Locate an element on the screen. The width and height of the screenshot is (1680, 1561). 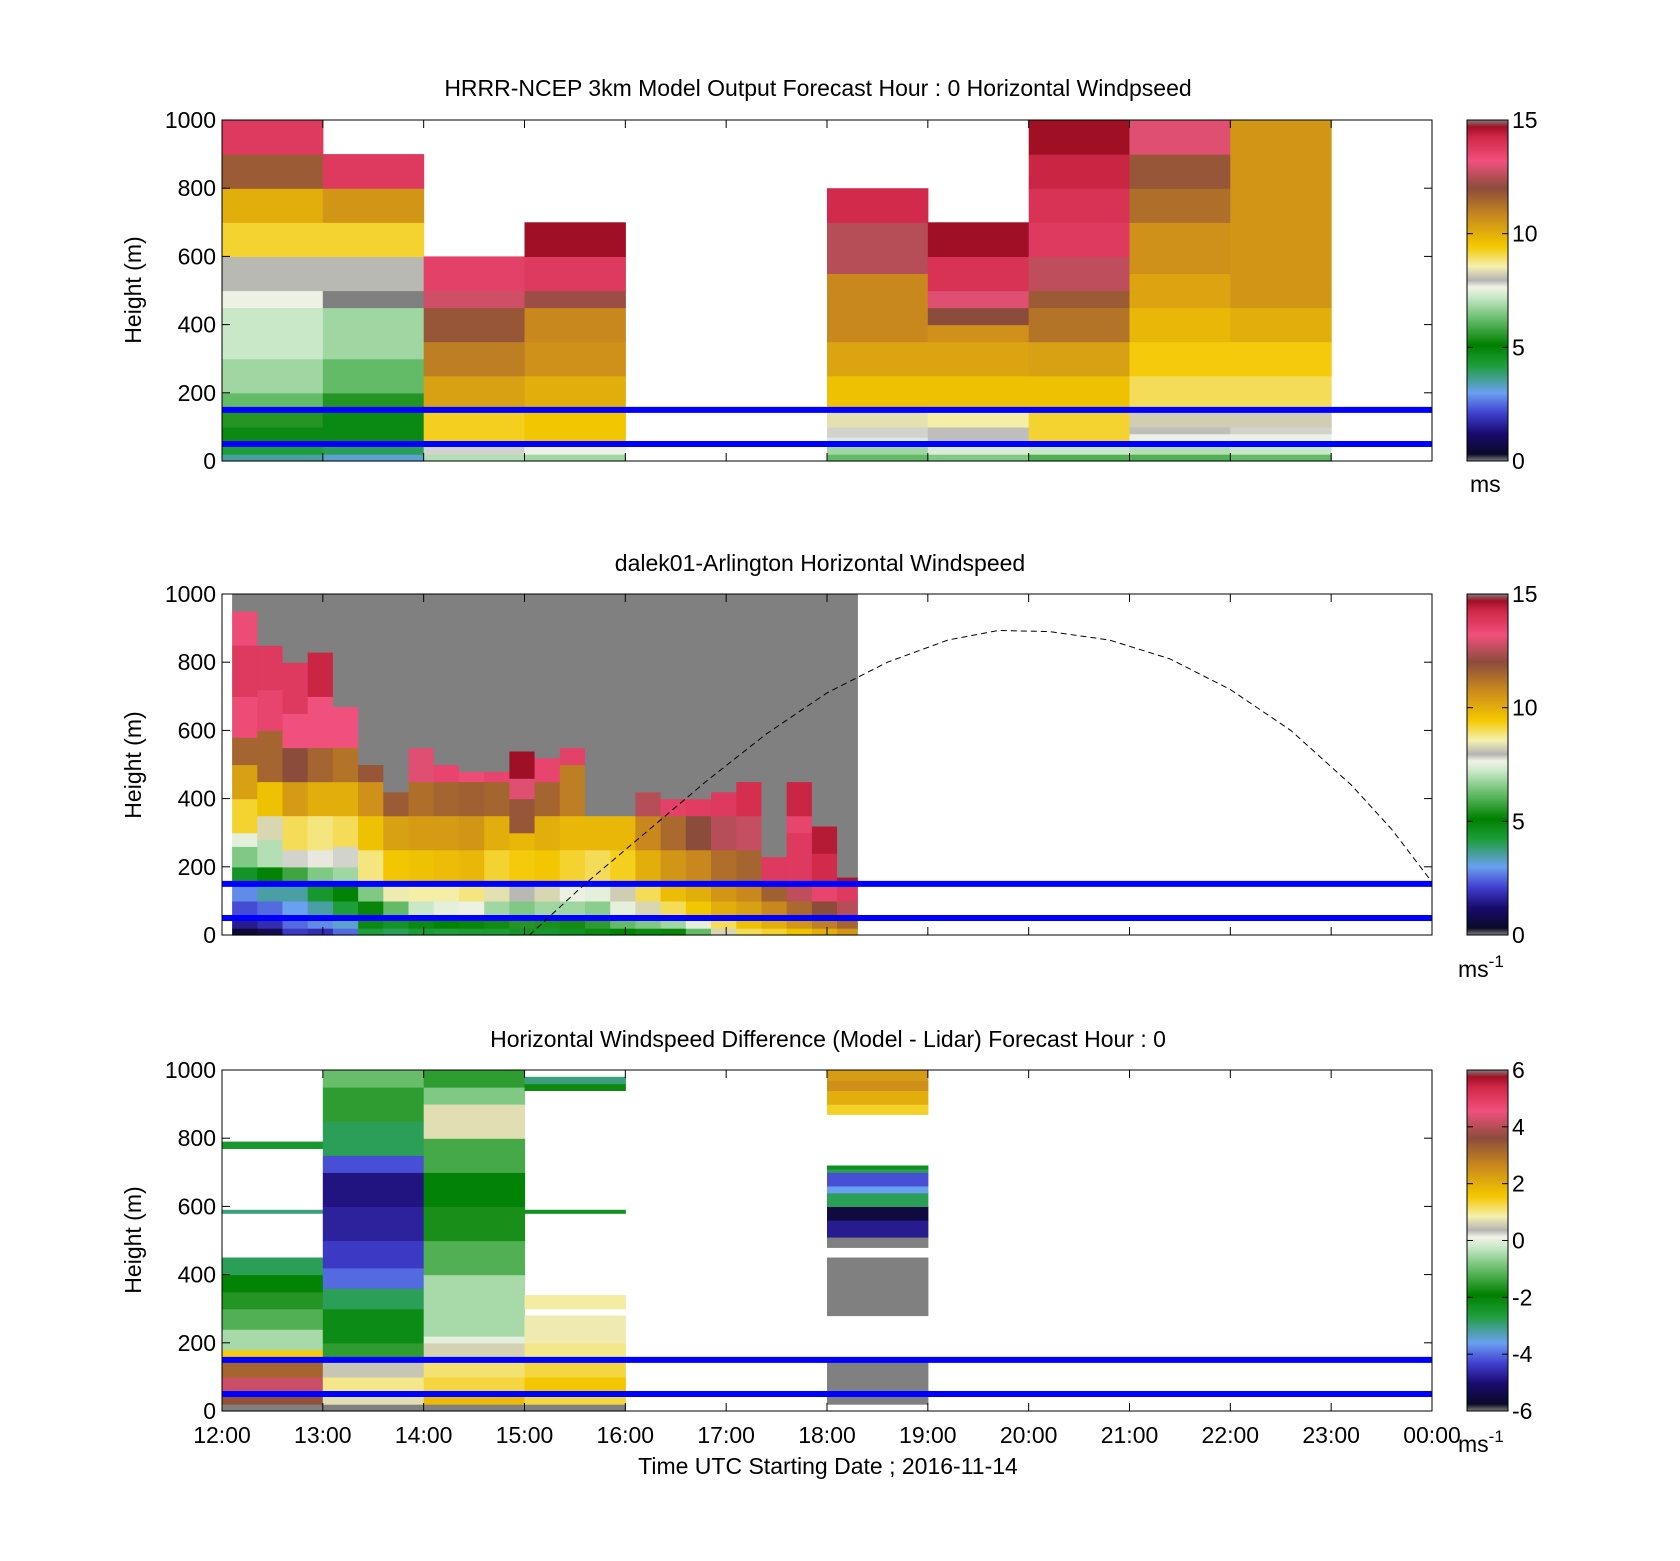
unit-text: ms is located at coordinates (1473, 969).